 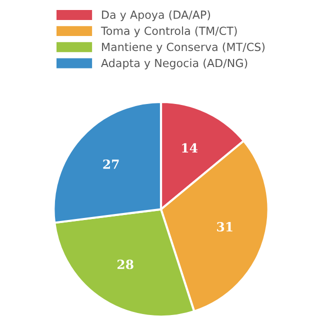 What do you see at coordinates (183, 48) in the screenshot?
I see `legend-label: Mantiene y Conserva (MT/CS)` at bounding box center [183, 48].